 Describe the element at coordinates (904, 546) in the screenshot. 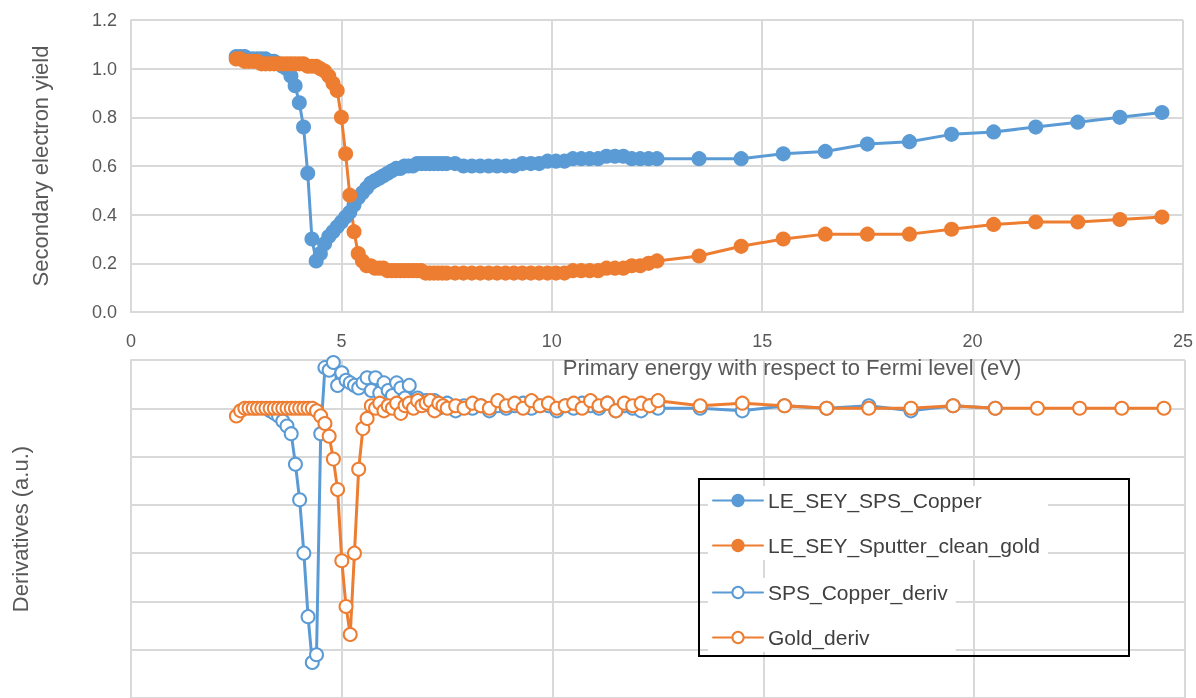

I see `legend-label: LE_SEY_Sputter_clean_gold` at that location.